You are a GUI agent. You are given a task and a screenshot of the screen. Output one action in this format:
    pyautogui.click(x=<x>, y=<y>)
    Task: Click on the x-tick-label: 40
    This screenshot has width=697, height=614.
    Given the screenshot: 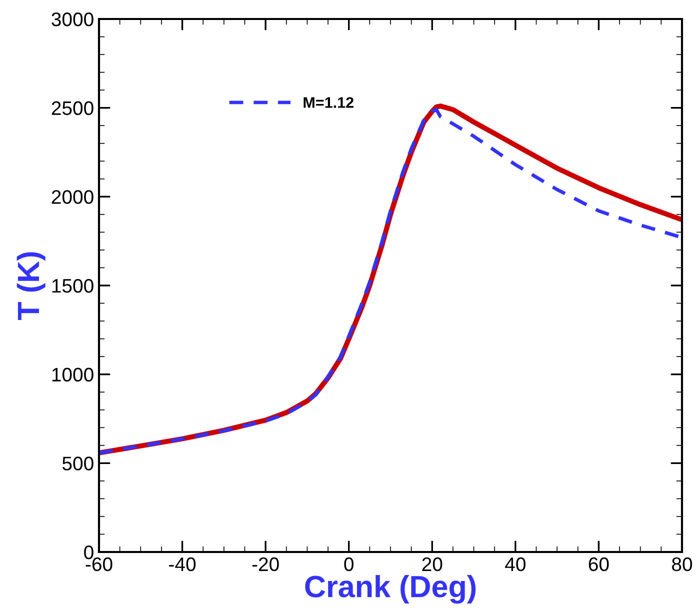 What is the action you would take?
    pyautogui.click(x=515, y=564)
    